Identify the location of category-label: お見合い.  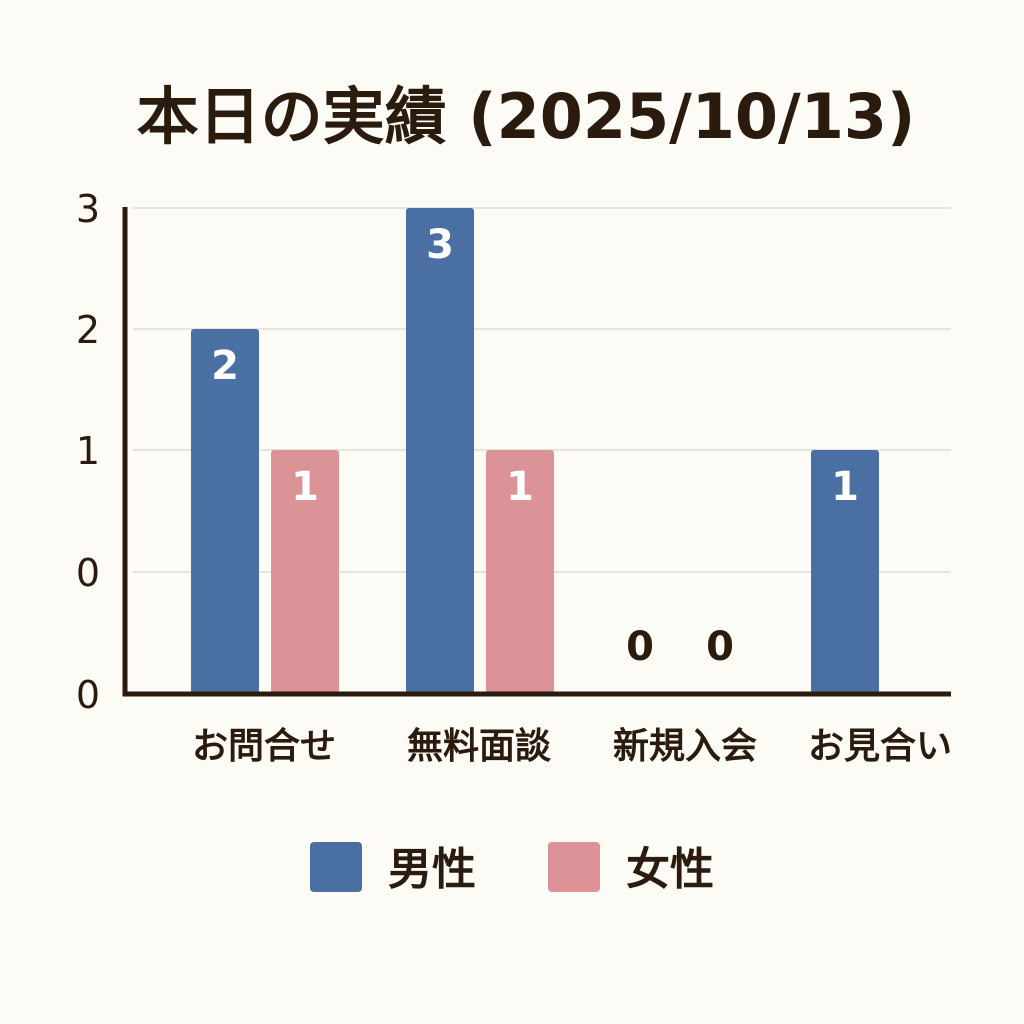
(880, 746).